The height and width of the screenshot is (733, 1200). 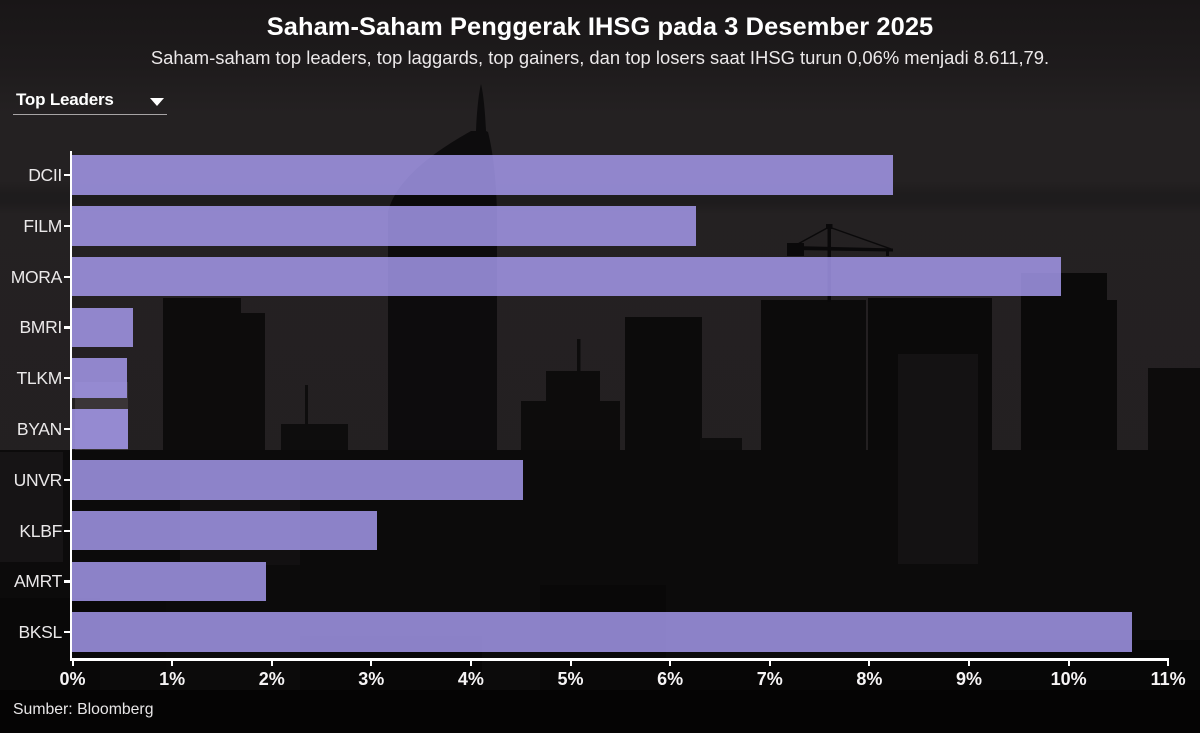 What do you see at coordinates (470, 679) in the screenshot?
I see `x-tick-label: 4%` at bounding box center [470, 679].